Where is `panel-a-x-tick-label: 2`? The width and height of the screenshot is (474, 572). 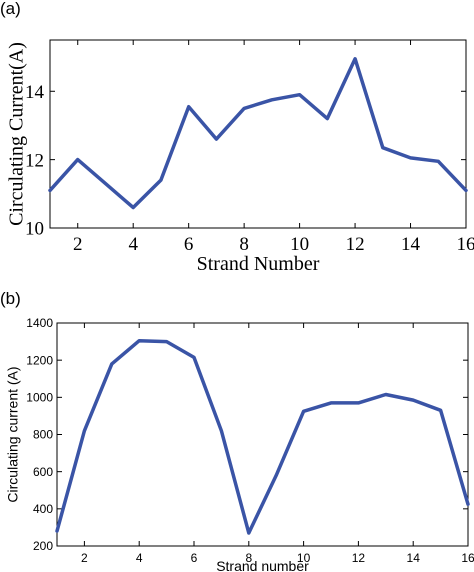
panel-a-x-tick-label: 2 is located at coordinates (78, 244).